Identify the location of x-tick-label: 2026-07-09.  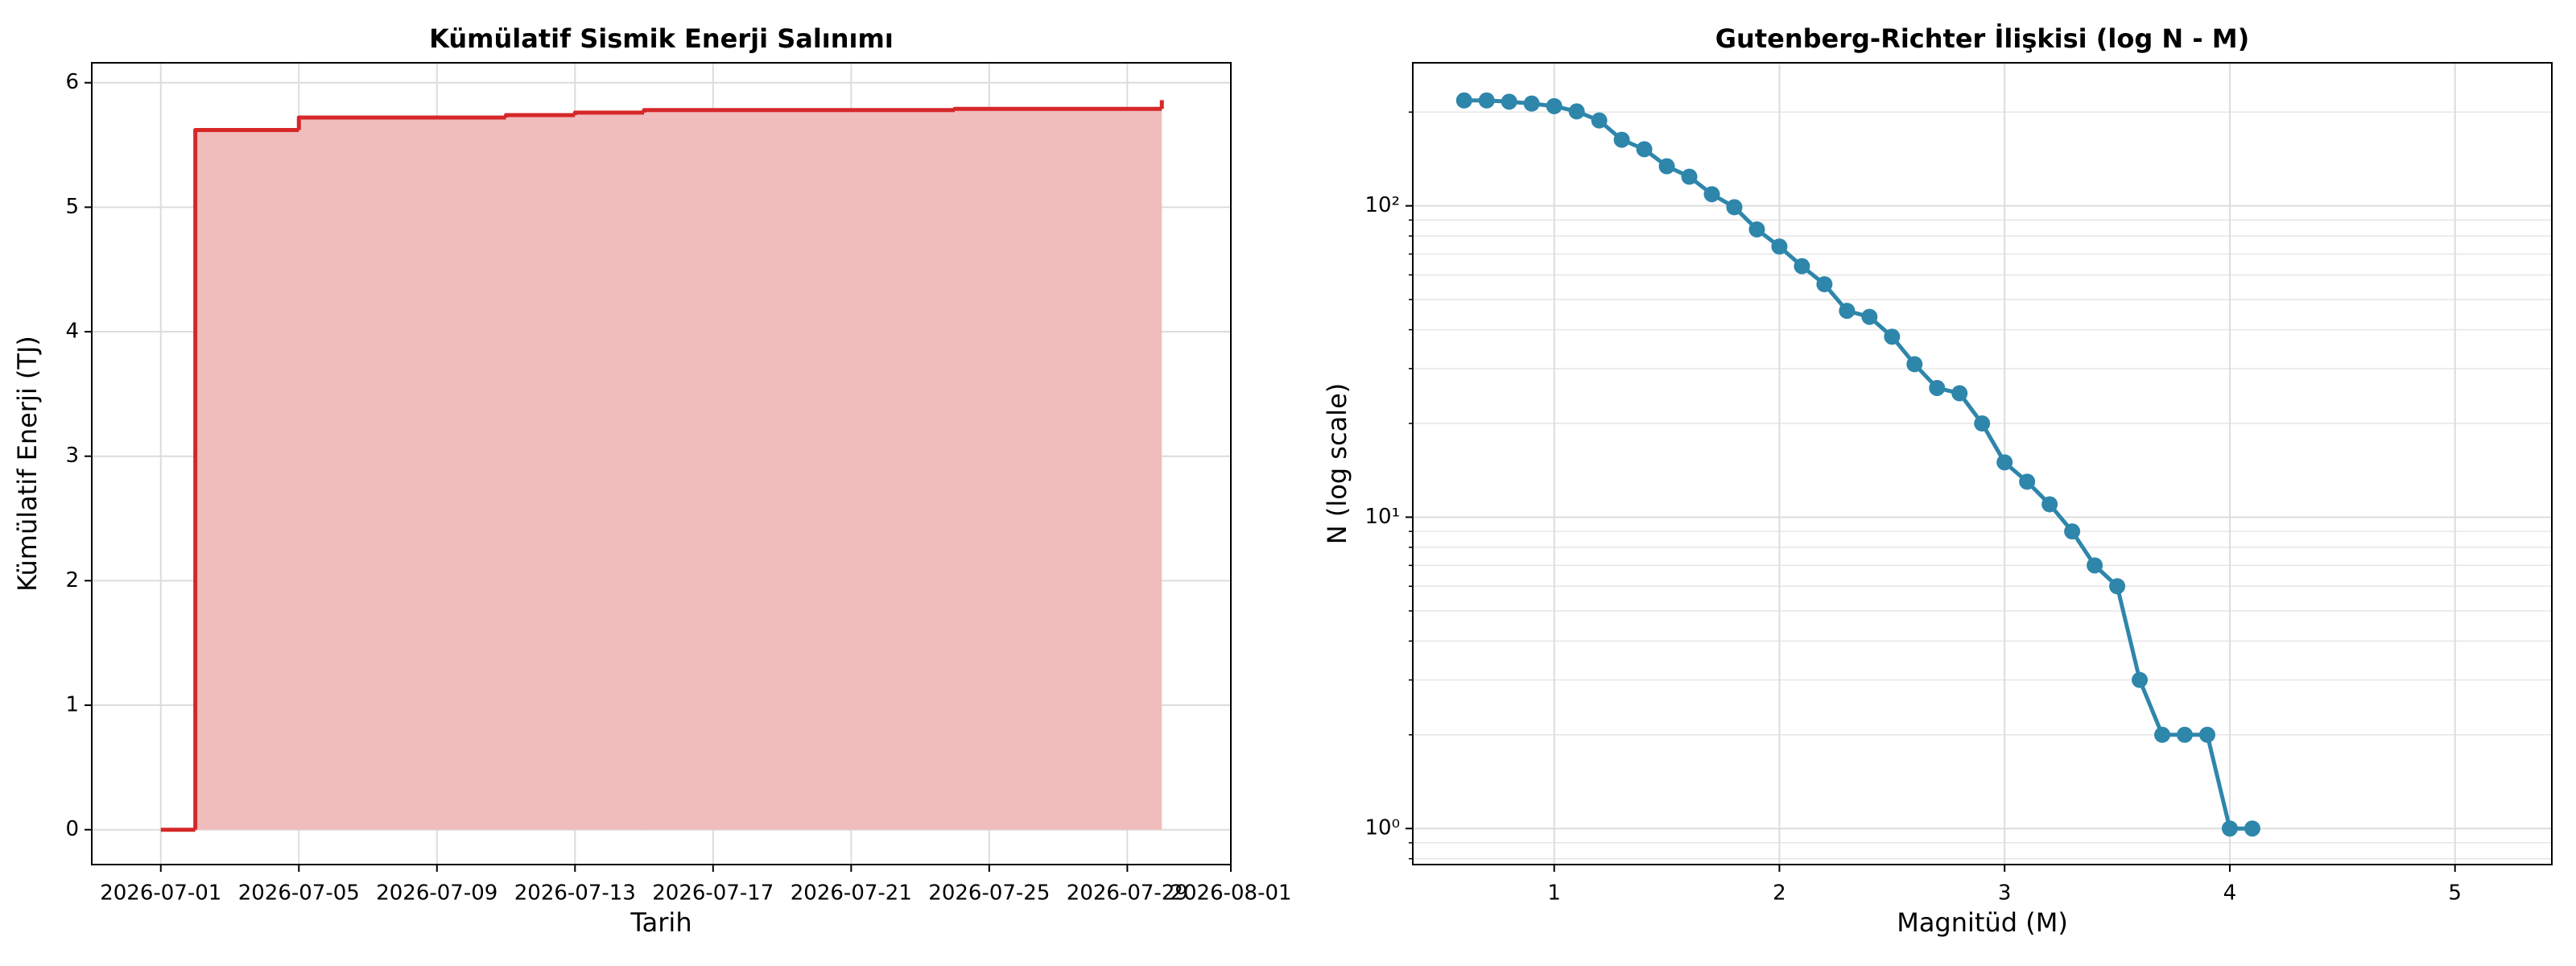
(436, 893).